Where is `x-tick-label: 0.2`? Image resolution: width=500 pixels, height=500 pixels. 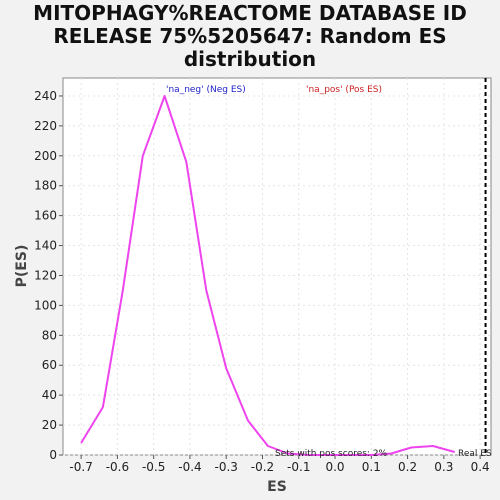
x-tick-label: 0.2 is located at coordinates (407, 467).